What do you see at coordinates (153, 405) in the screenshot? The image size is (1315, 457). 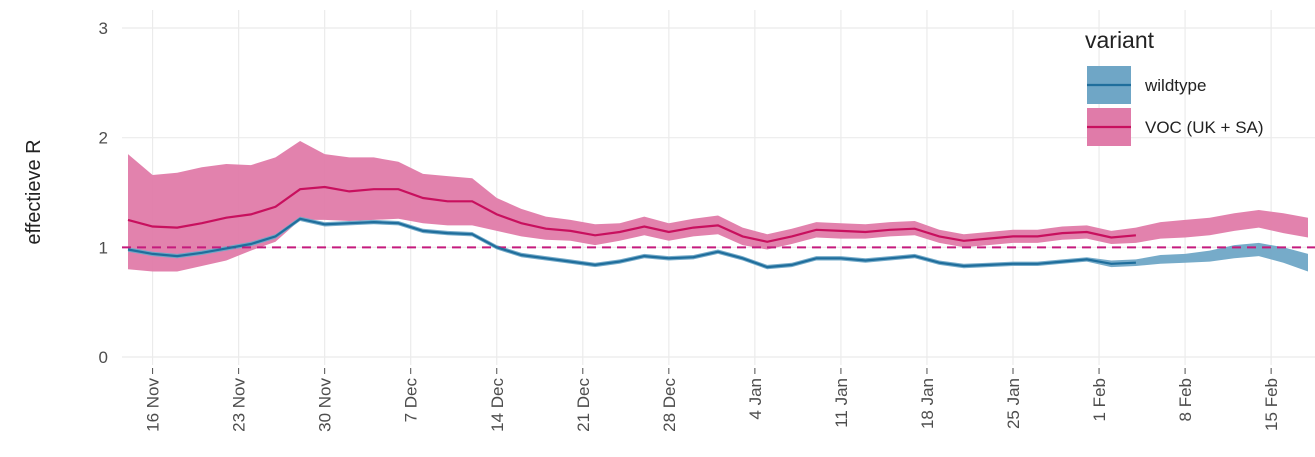 I see `x-tick-label: 16 Nov` at bounding box center [153, 405].